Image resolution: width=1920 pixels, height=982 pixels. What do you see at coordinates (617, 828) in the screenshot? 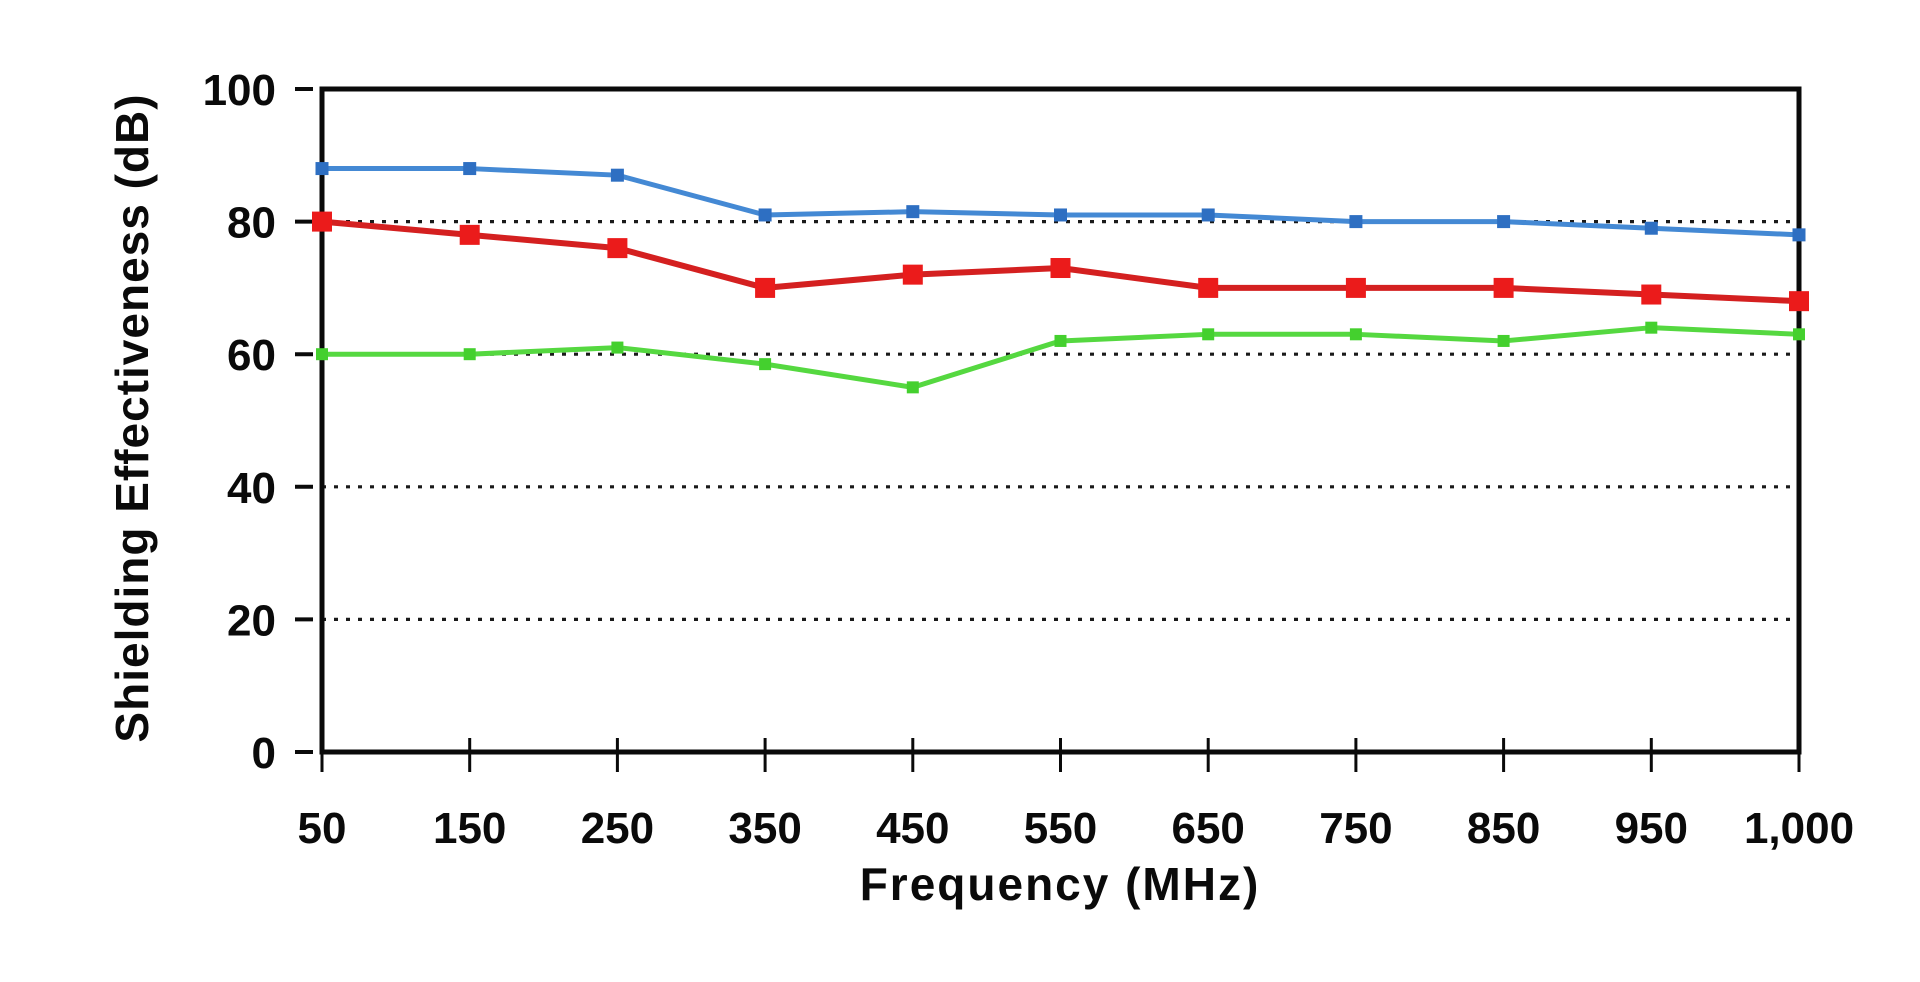
I see `x-tick-label-250: 250` at bounding box center [617, 828].